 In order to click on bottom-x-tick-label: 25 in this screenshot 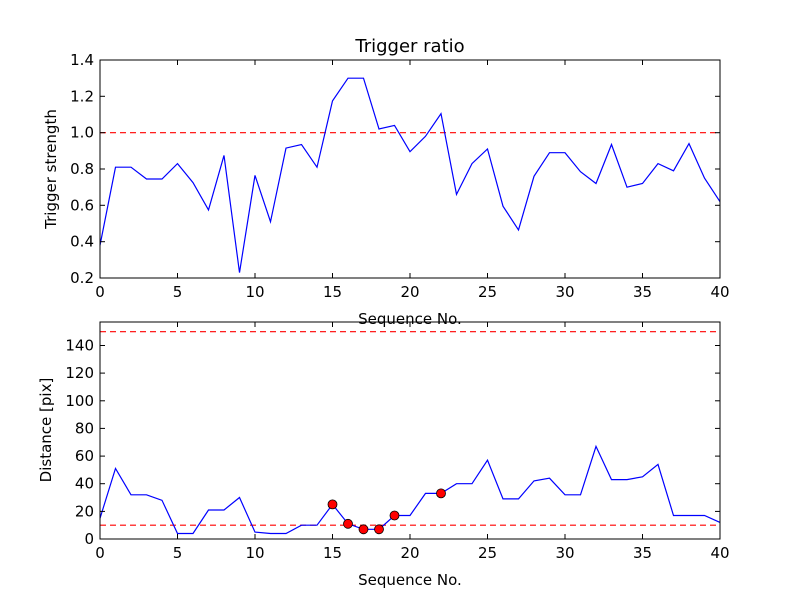, I will do `click(487, 553)`.